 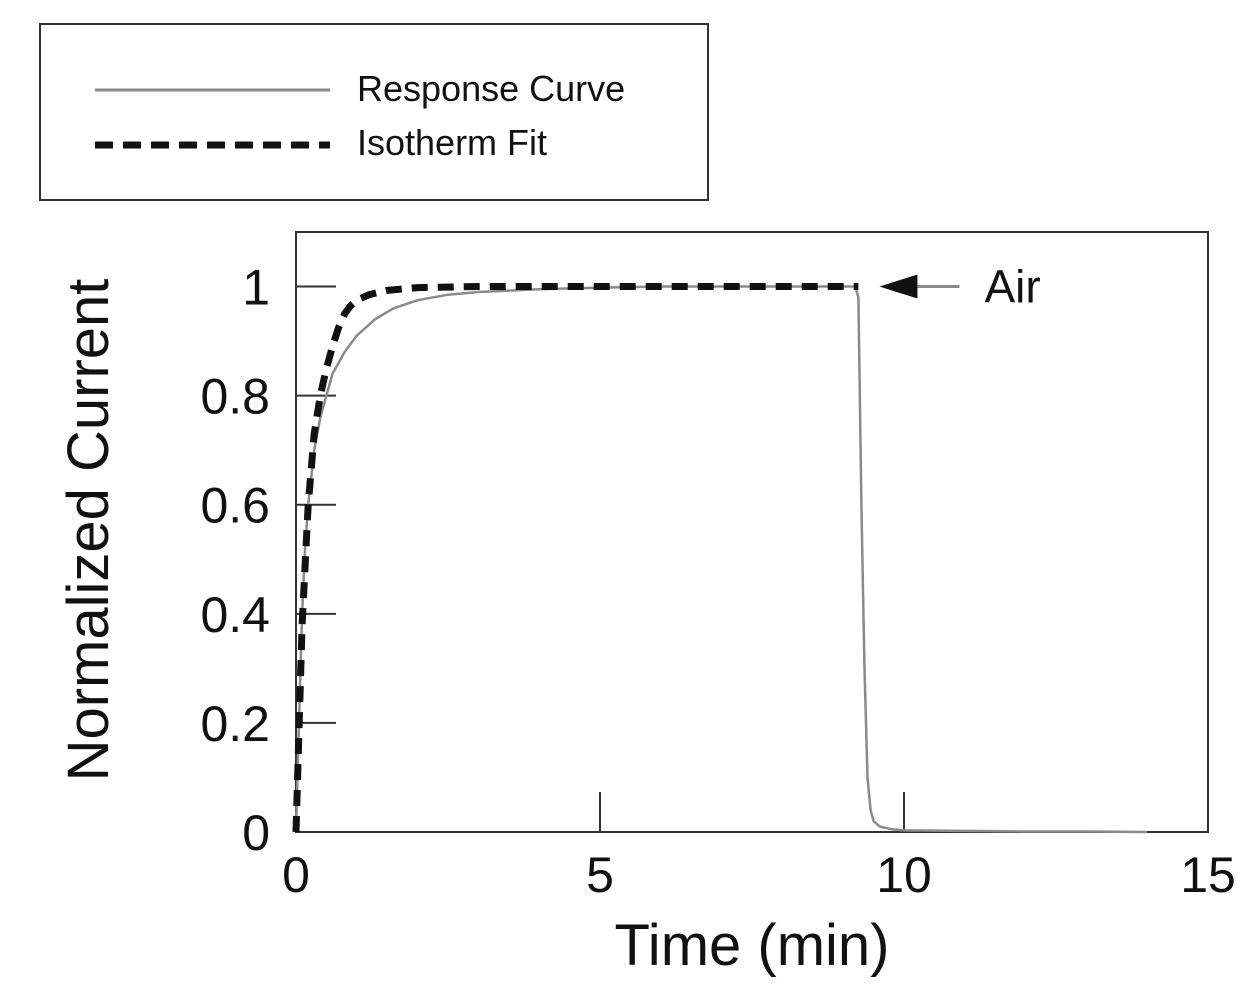 What do you see at coordinates (452, 142) in the screenshot?
I see `legend-label-isotherm-fit: Isotherm Fit` at bounding box center [452, 142].